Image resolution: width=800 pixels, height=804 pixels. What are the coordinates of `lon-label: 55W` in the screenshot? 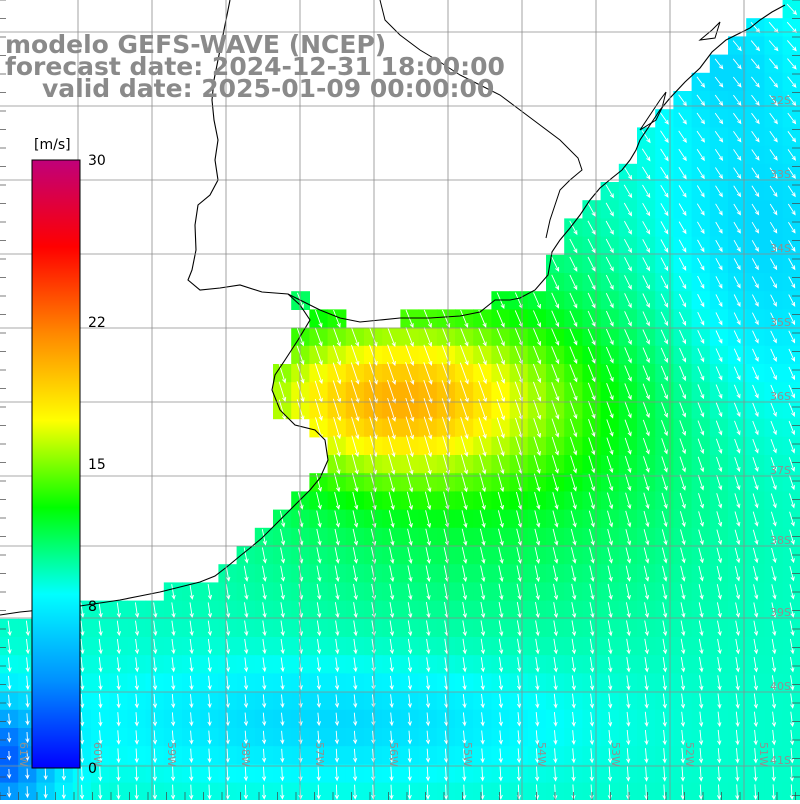 It's located at (467, 754).